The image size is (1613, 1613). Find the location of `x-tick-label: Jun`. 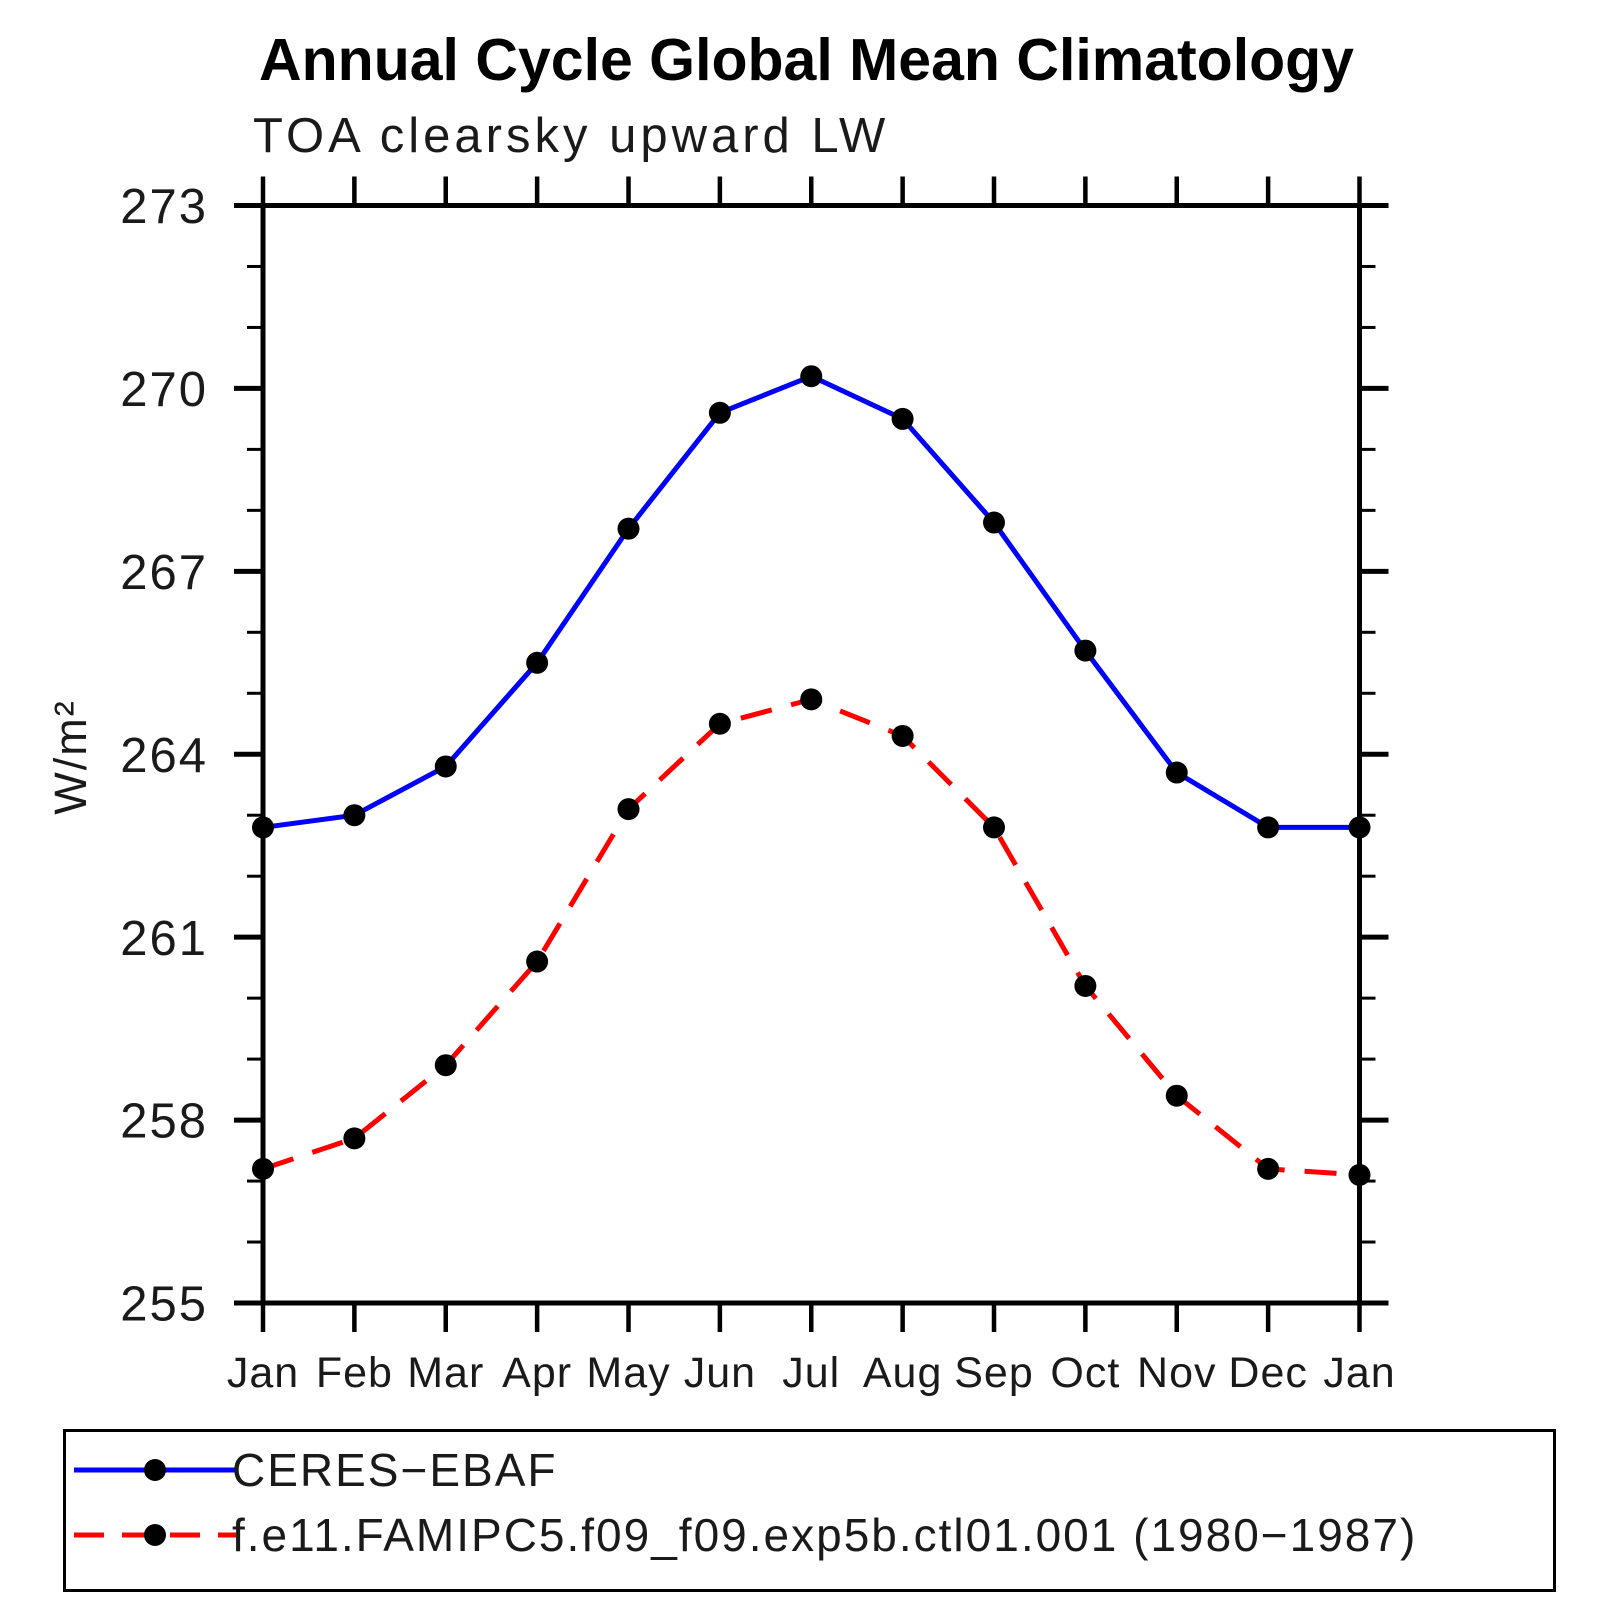

x-tick-label: Jun is located at coordinates (720, 1373).